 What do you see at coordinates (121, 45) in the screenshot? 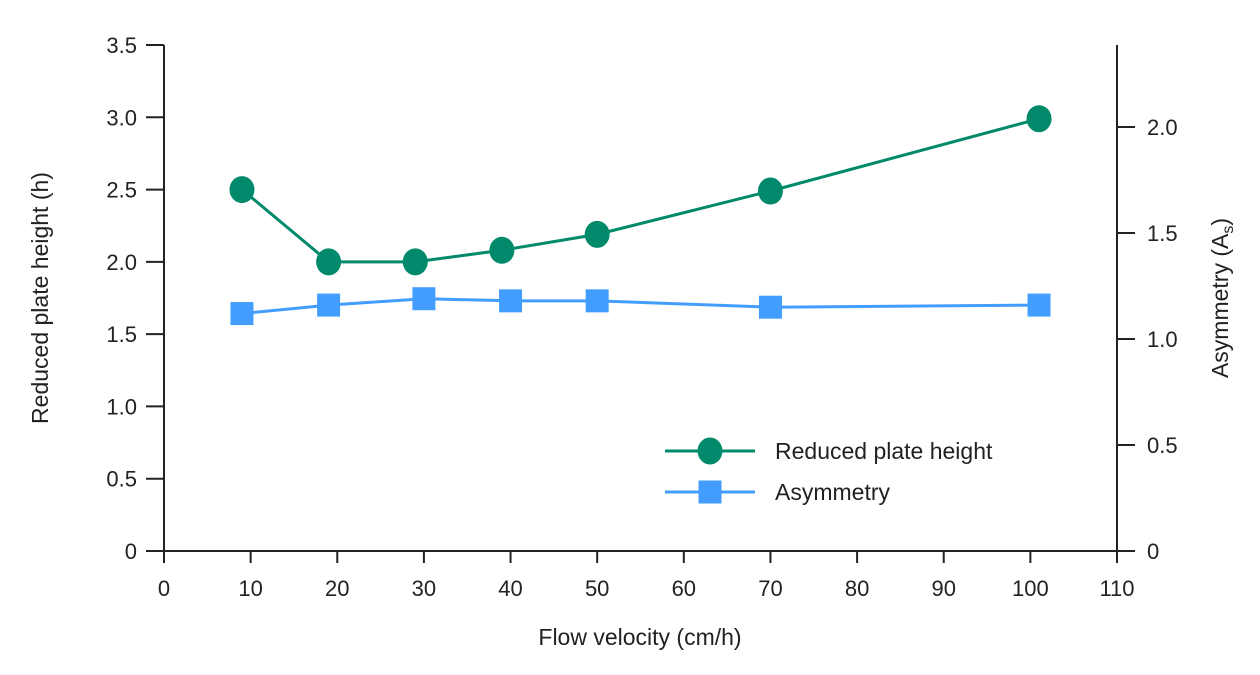
I see `y-tick-label: 3.5` at bounding box center [121, 45].